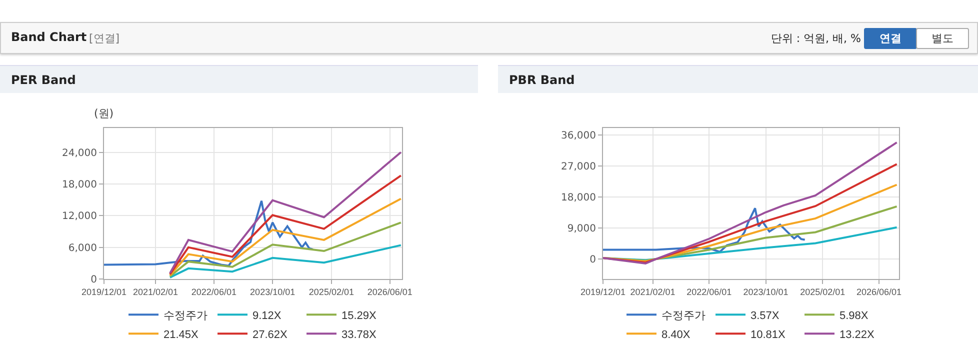  Describe the element at coordinates (581, 229) in the screenshot. I see `y-tick-label: 9,000` at that location.